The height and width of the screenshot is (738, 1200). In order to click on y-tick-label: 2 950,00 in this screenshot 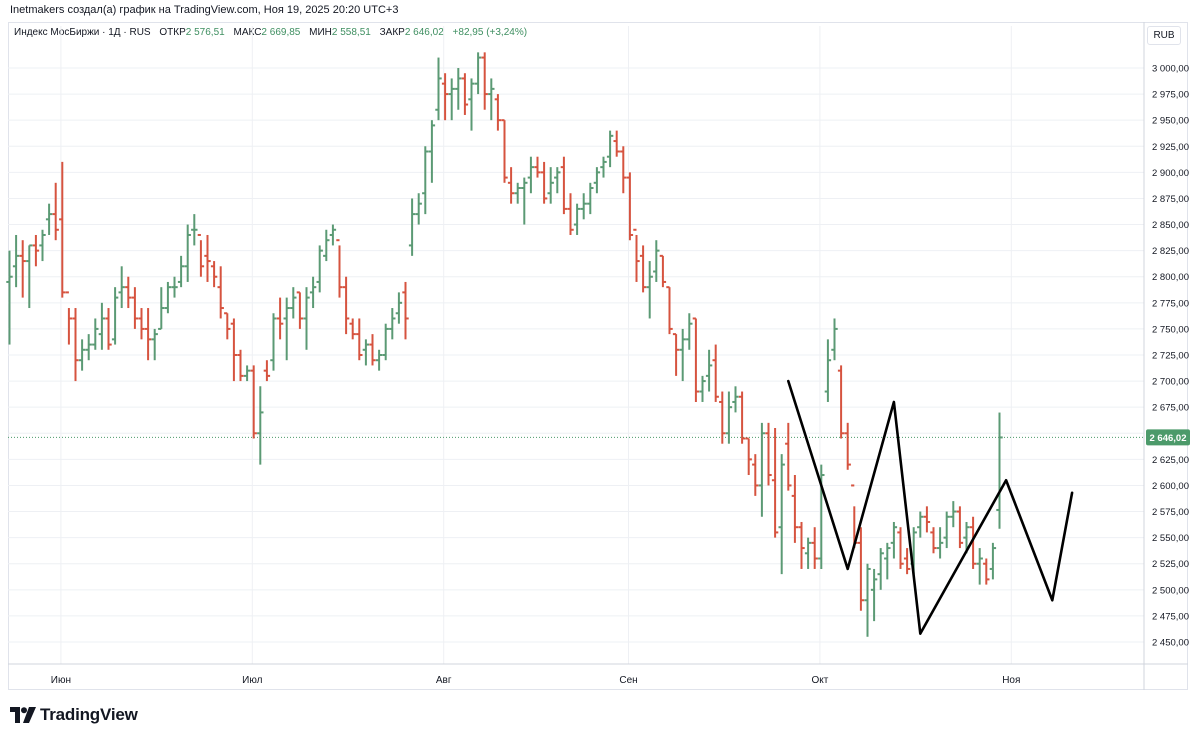, I will do `click(1170, 121)`.